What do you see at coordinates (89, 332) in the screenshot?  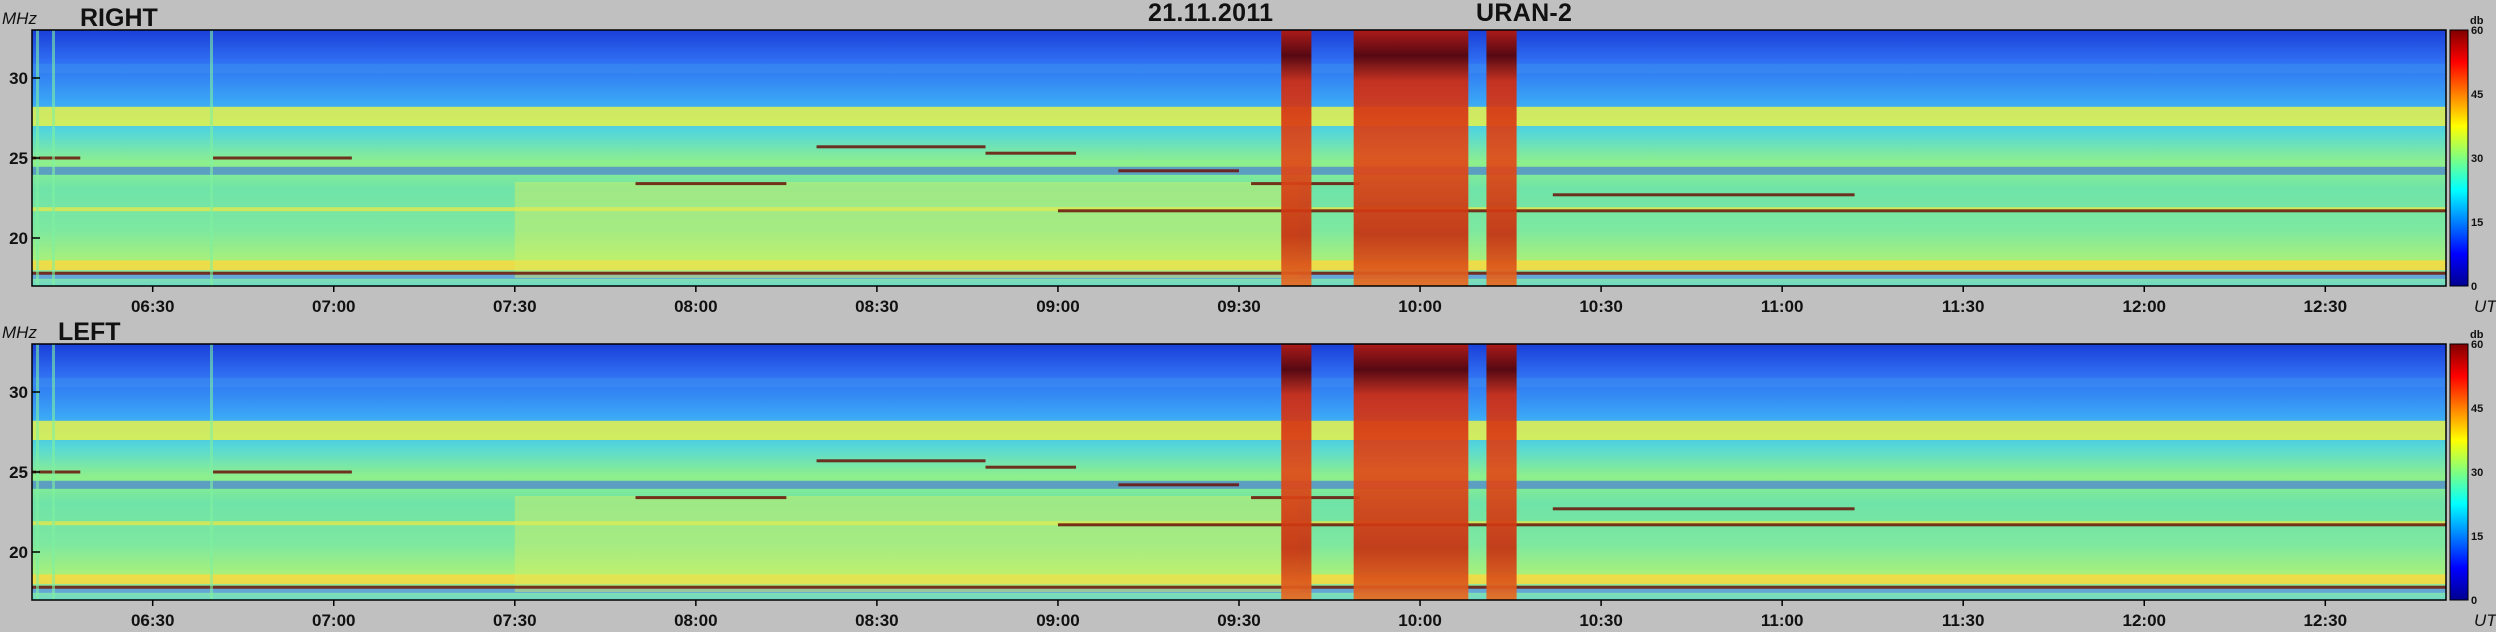 I see `panel-title: LEFT` at bounding box center [89, 332].